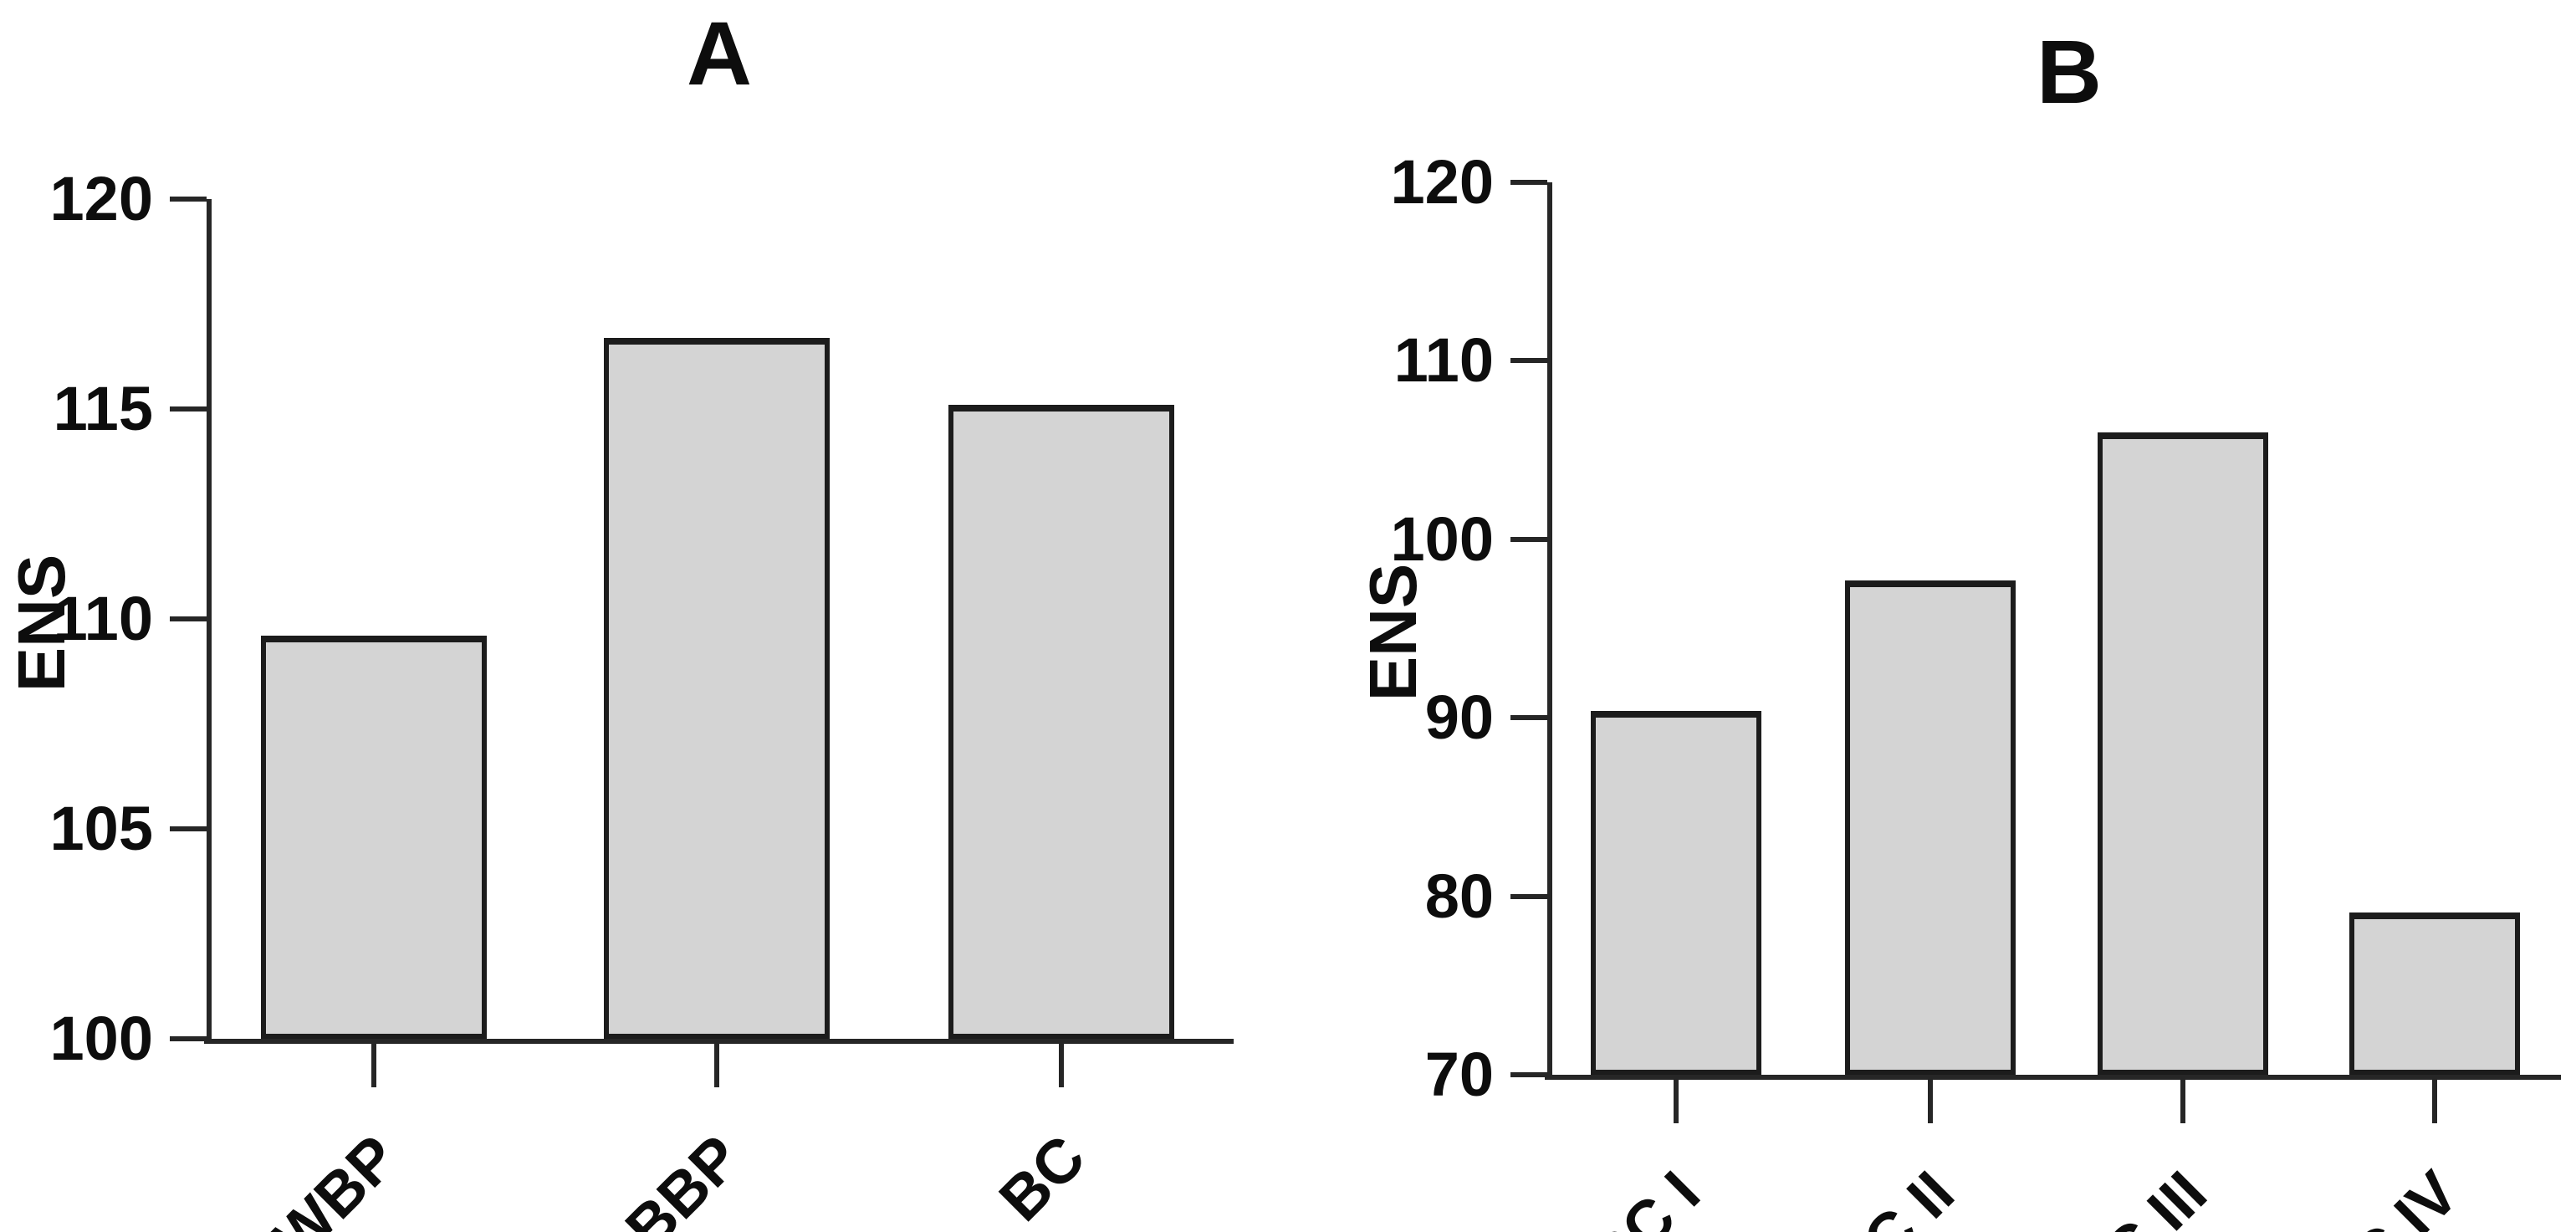  Describe the element at coordinates (103, 409) in the screenshot. I see `y-tick-label: 115` at that location.